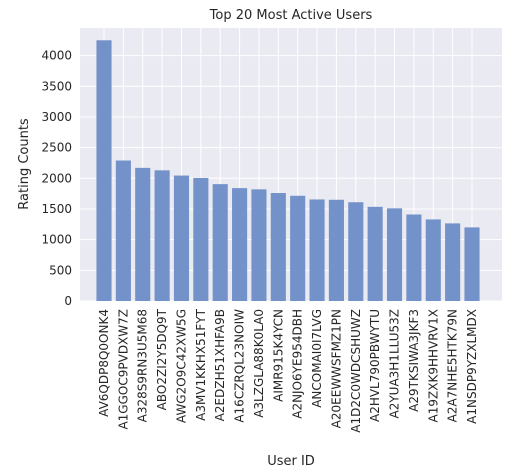 The height and width of the screenshot is (476, 510). What do you see at coordinates (201, 364) in the screenshot?
I see `x-tick-label: A3MV1KKHX51FYT` at bounding box center [201, 364].